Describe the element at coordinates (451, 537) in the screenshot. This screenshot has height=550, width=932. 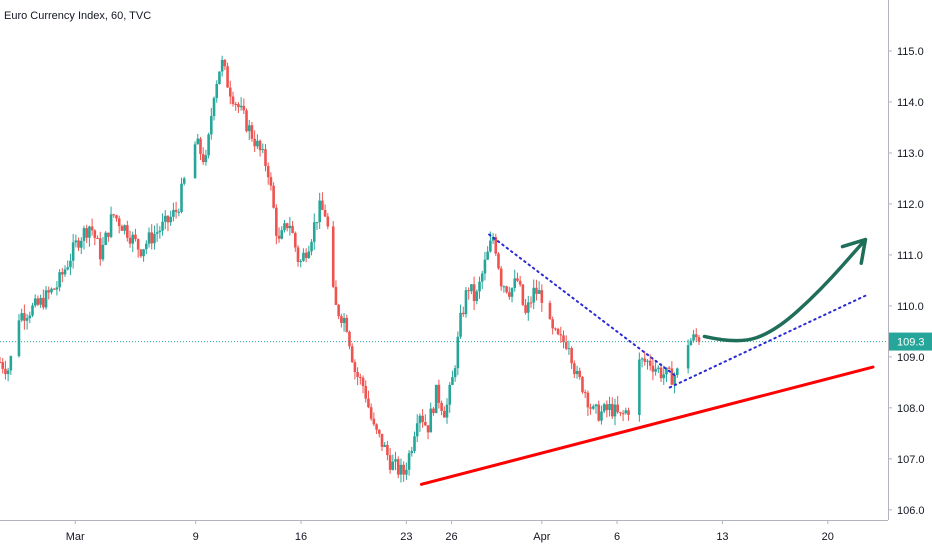
I see `x-tick-label: 26` at that location.